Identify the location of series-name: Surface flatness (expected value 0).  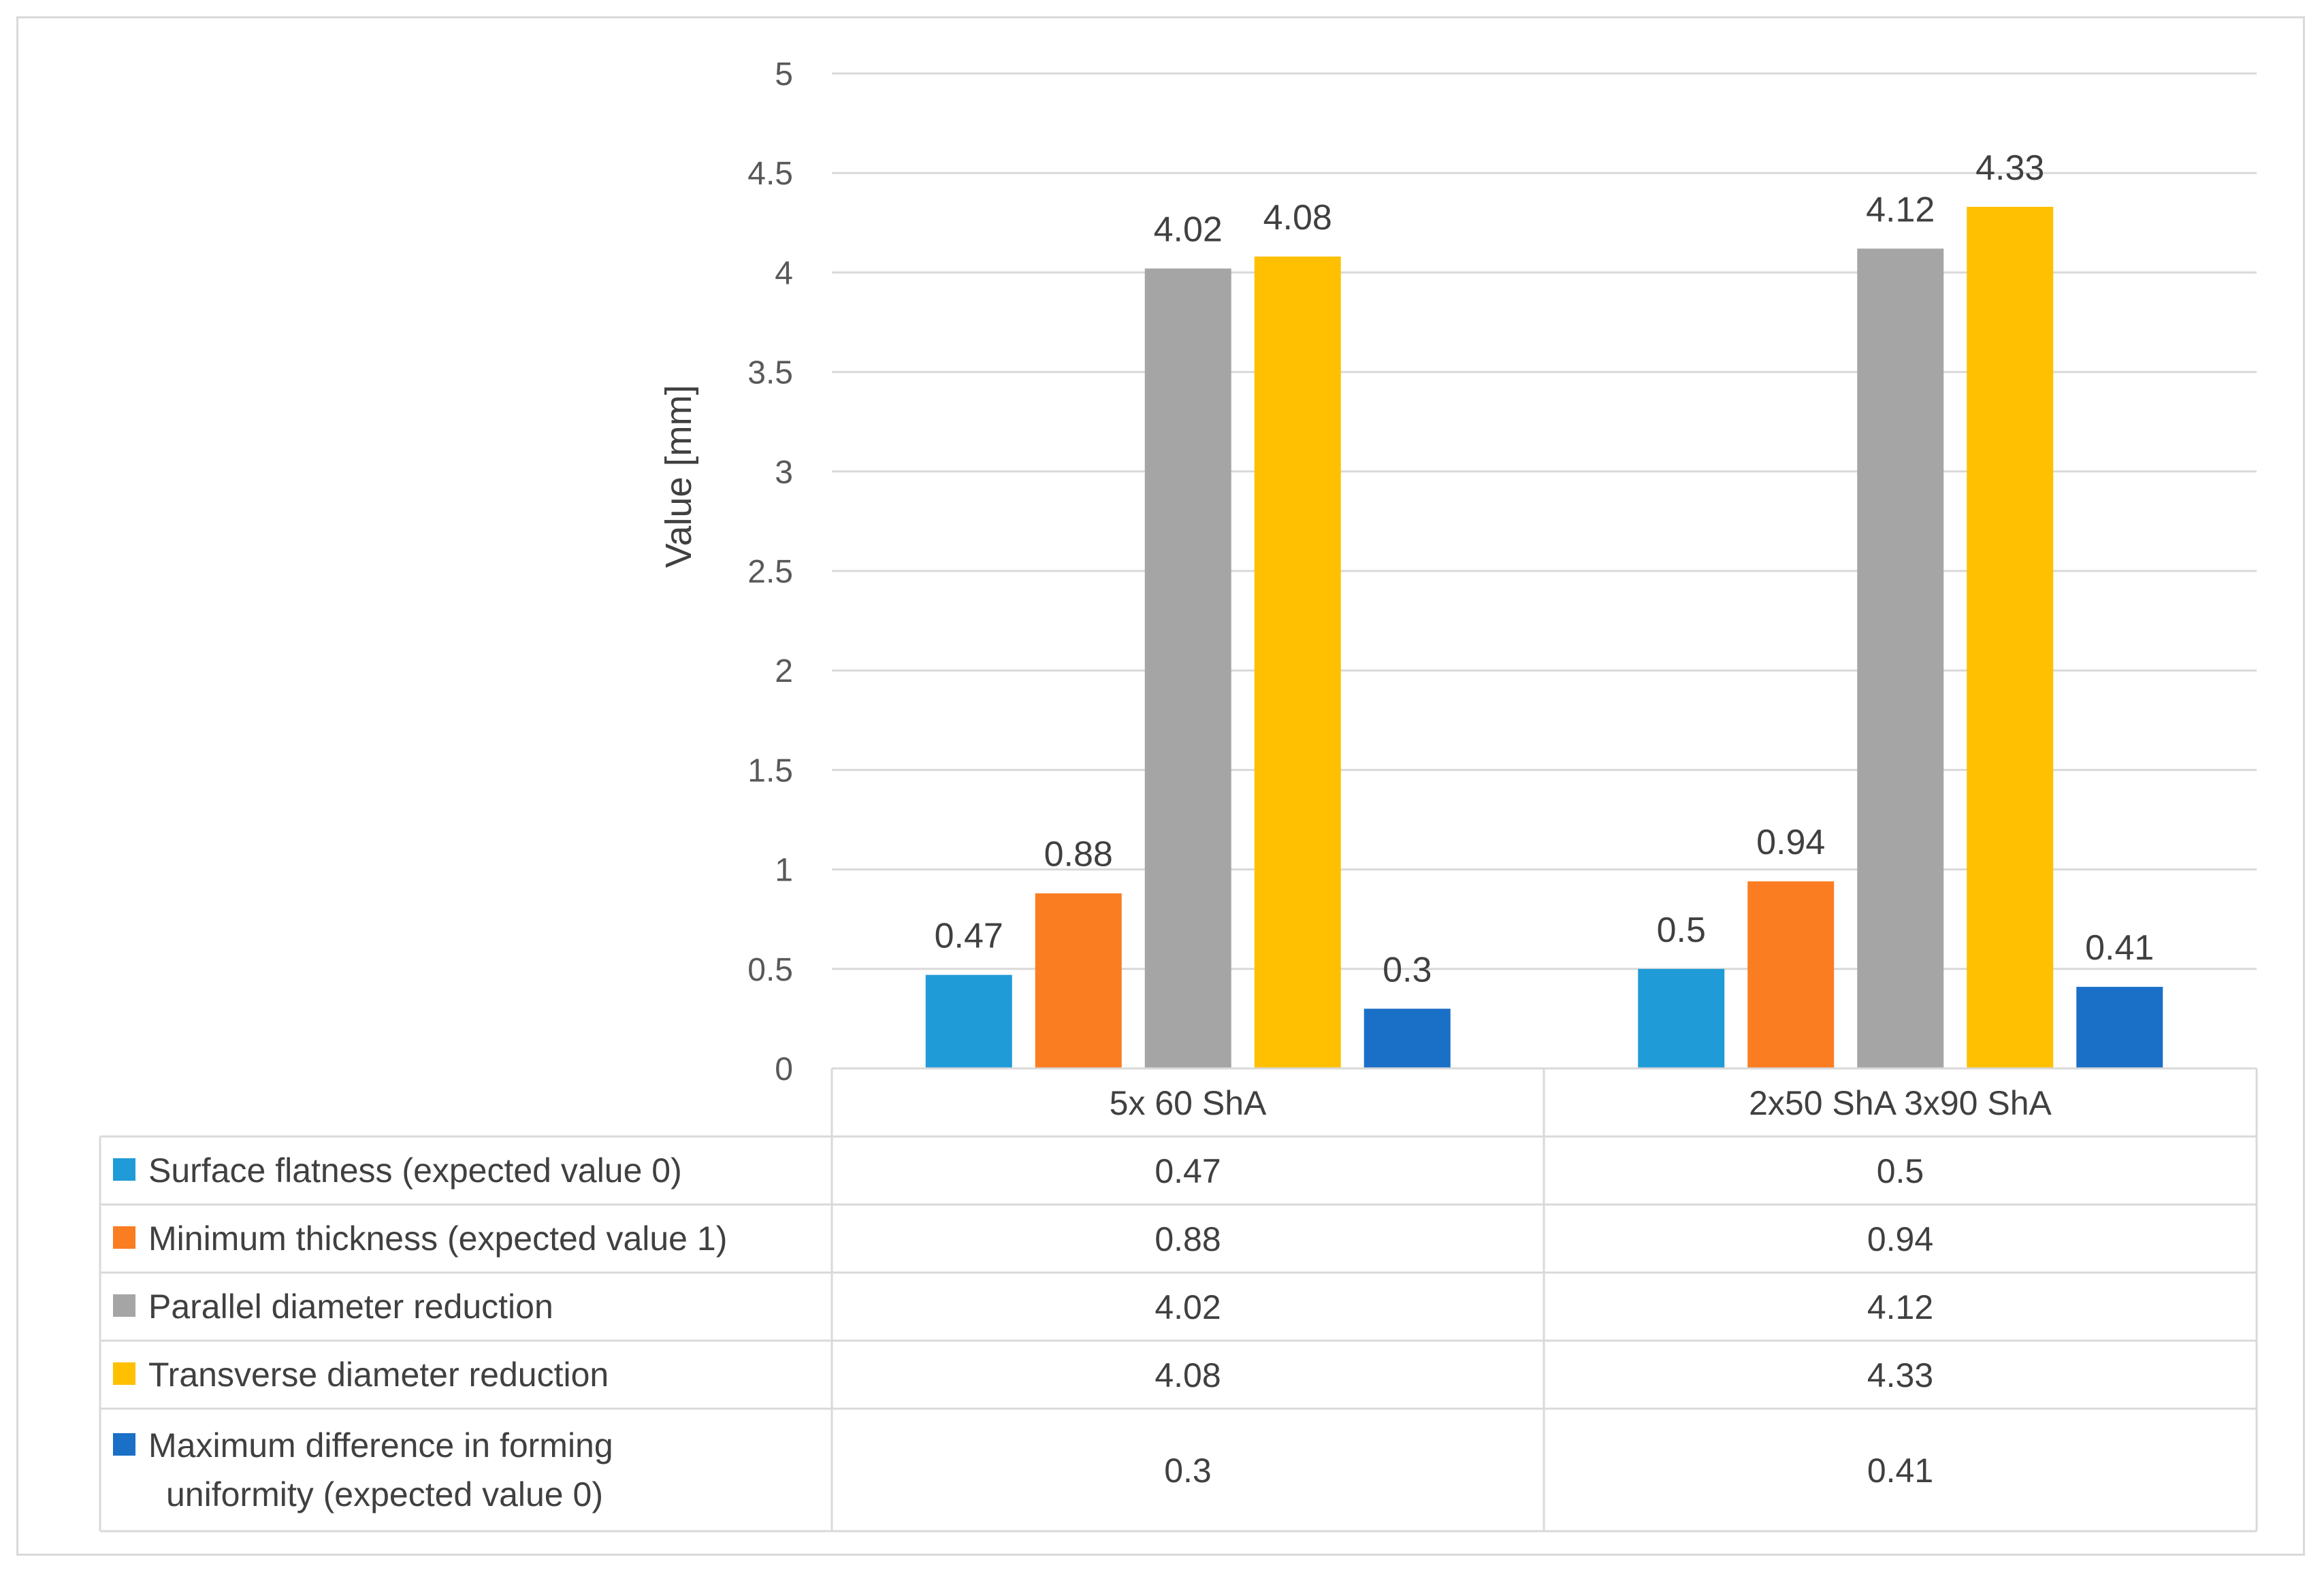
(415, 1170).